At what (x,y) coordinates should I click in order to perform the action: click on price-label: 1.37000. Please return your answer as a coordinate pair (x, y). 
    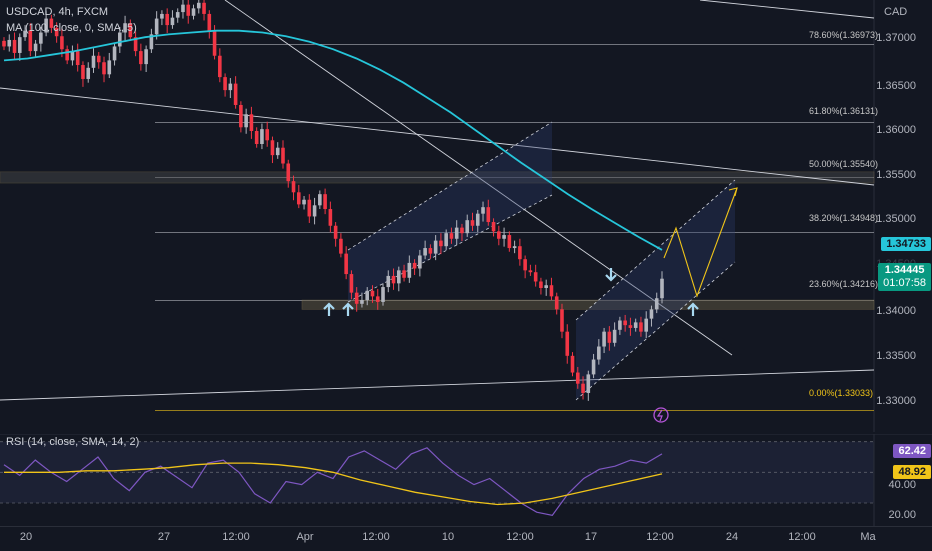
    Looking at the image, I should click on (896, 38).